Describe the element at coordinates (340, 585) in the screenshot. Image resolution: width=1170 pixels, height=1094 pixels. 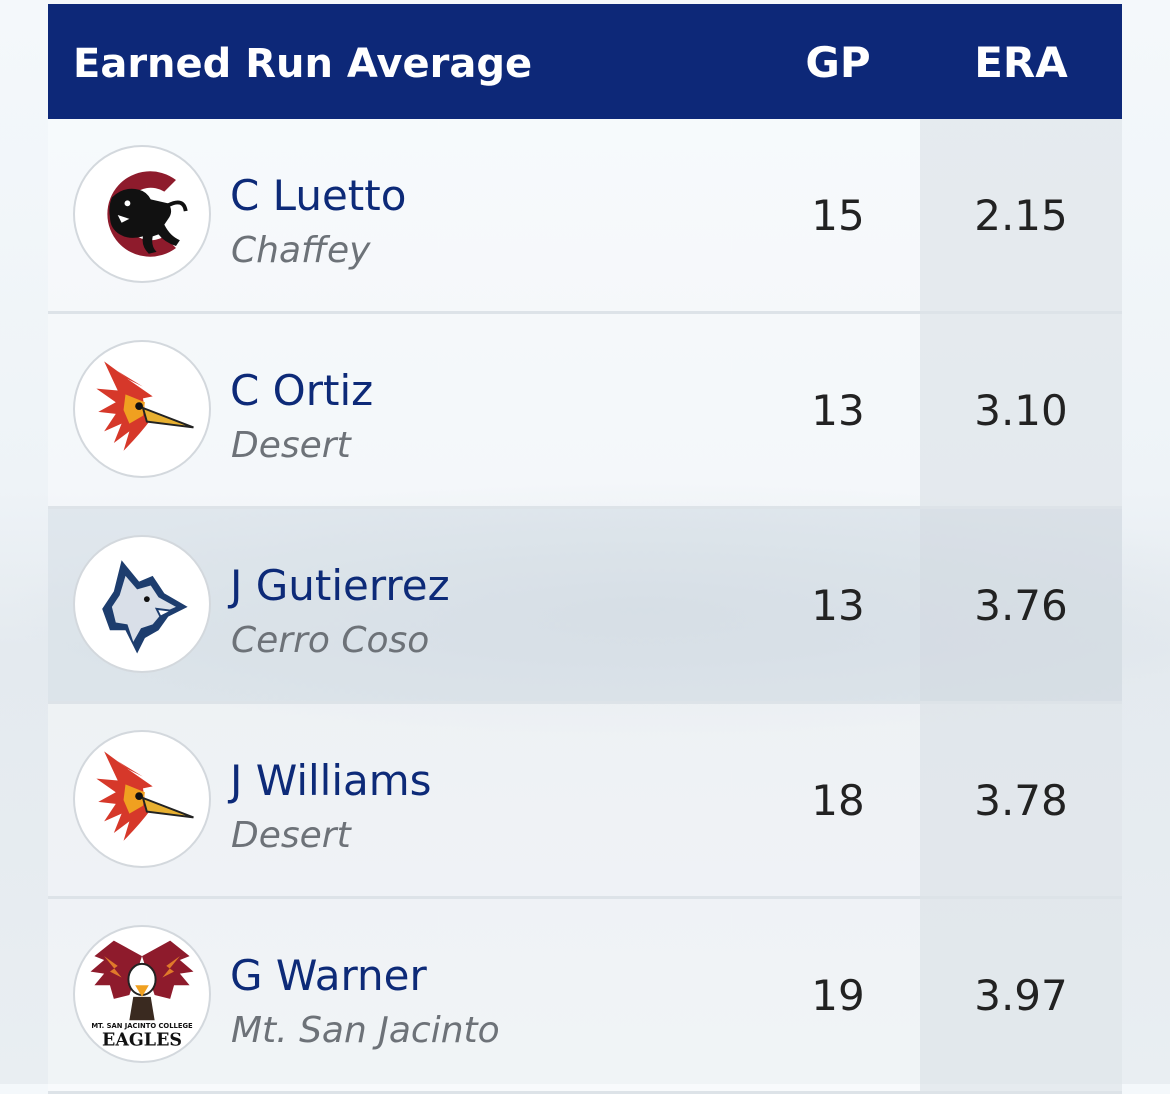
I see `player-name: J Gutierrez` at that location.